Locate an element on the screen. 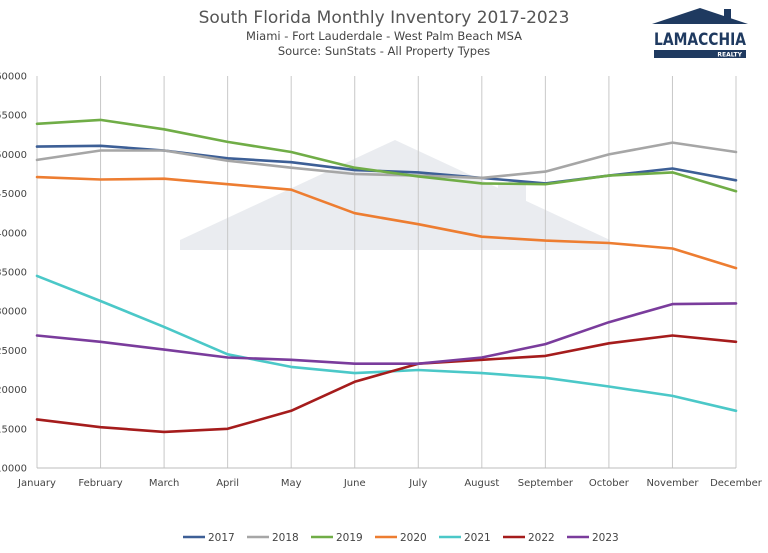 The image size is (768, 553). legend-label-2018: 2018 is located at coordinates (285, 538).